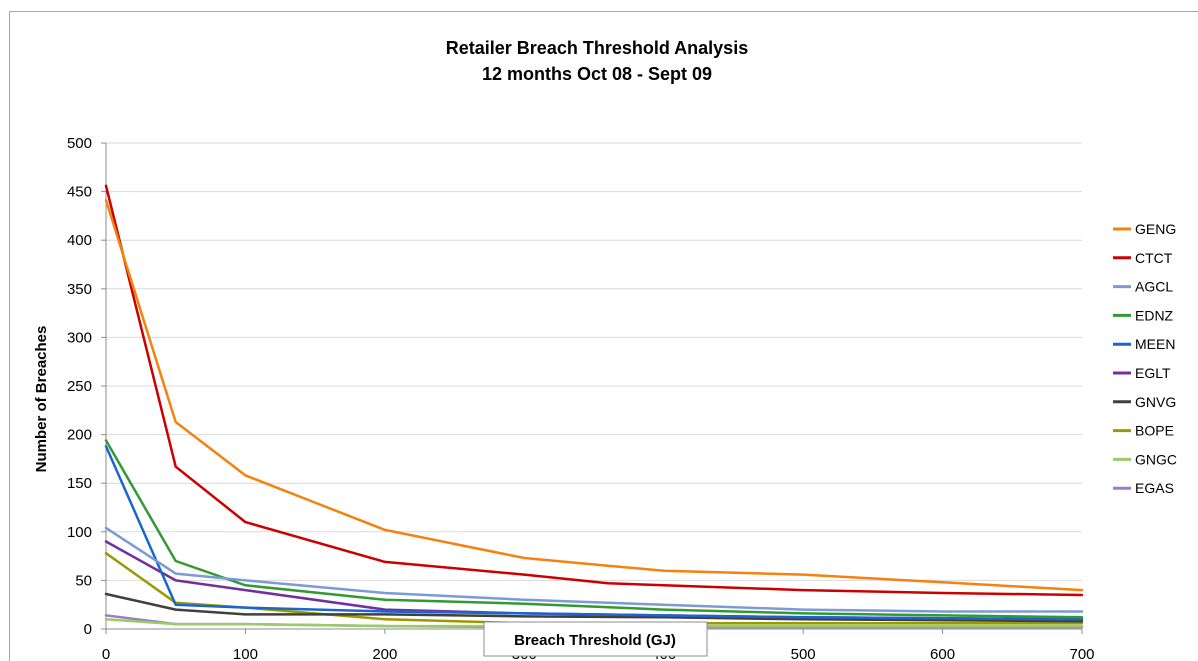  I want to click on legend-label-egas: EGAS, so click(1154, 488).